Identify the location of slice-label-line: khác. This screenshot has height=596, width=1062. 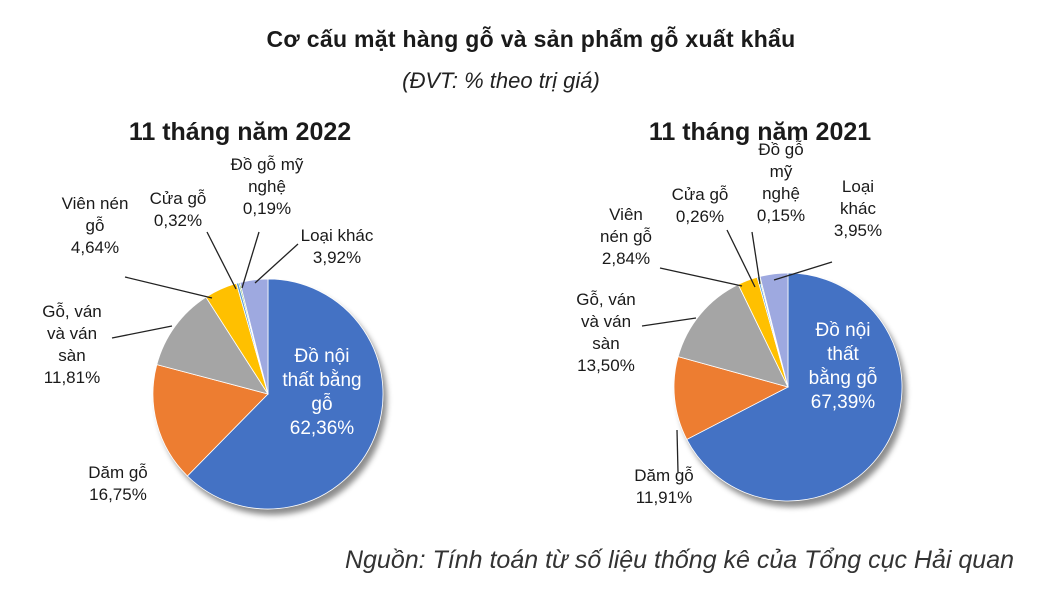
(858, 208).